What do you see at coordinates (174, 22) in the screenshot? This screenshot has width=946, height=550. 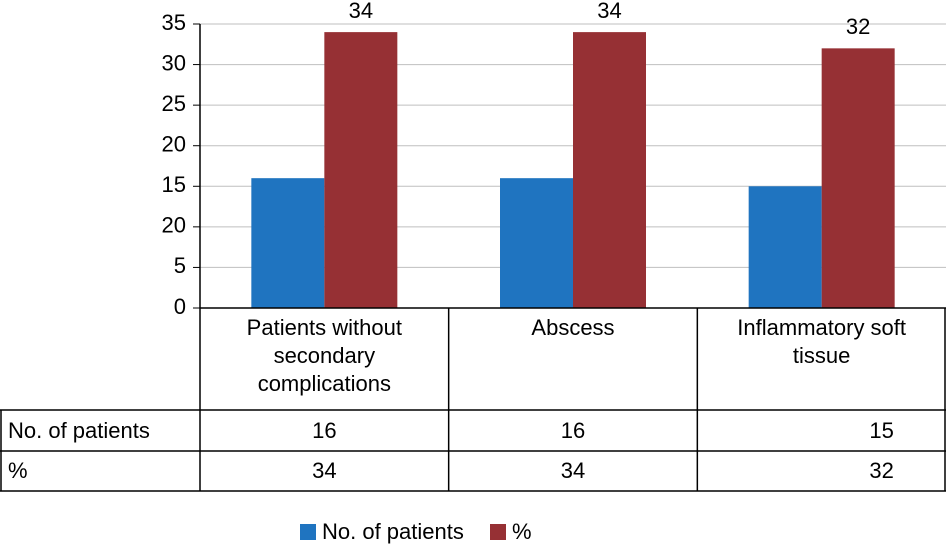 I see `y-tick-label: 35` at bounding box center [174, 22].